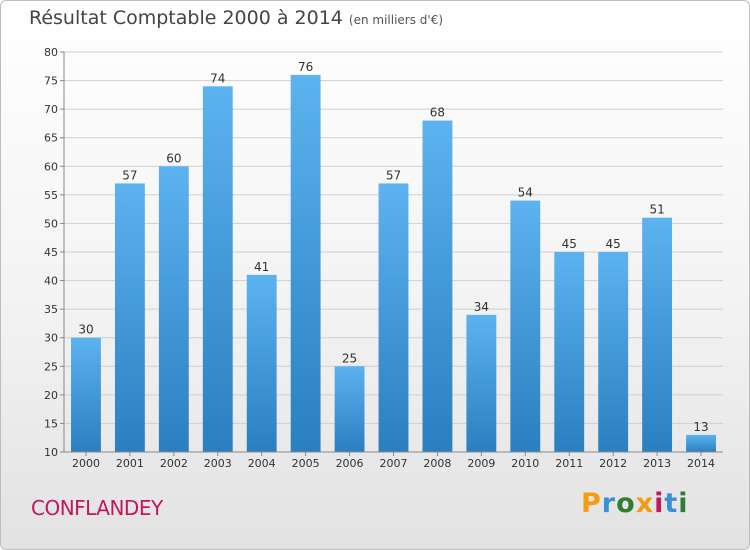 This screenshot has width=750, height=550. Describe the element at coordinates (306, 463) in the screenshot. I see `x-tick-label: 2005` at that location.